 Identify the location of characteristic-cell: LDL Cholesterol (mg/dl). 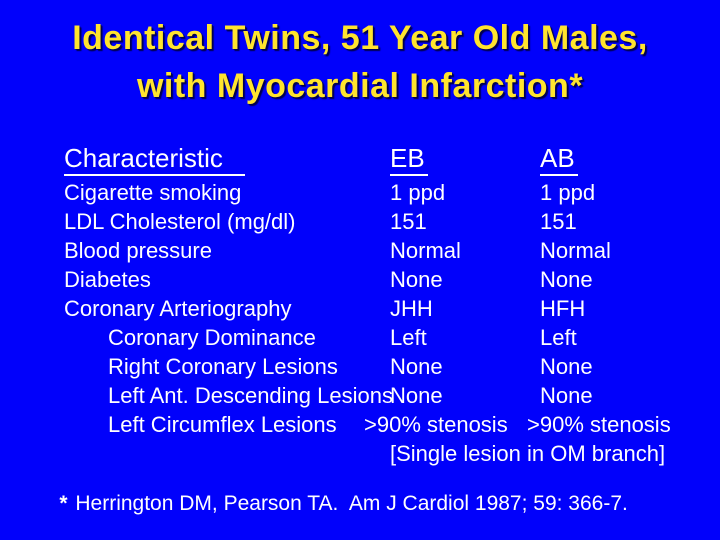
(227, 222).